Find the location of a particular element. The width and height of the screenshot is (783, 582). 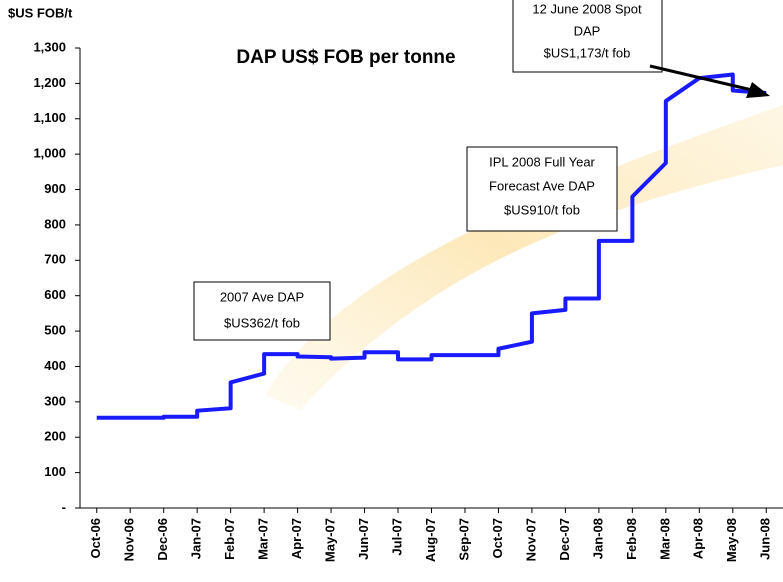

y-tick-label: 1,100 is located at coordinates (49, 117).